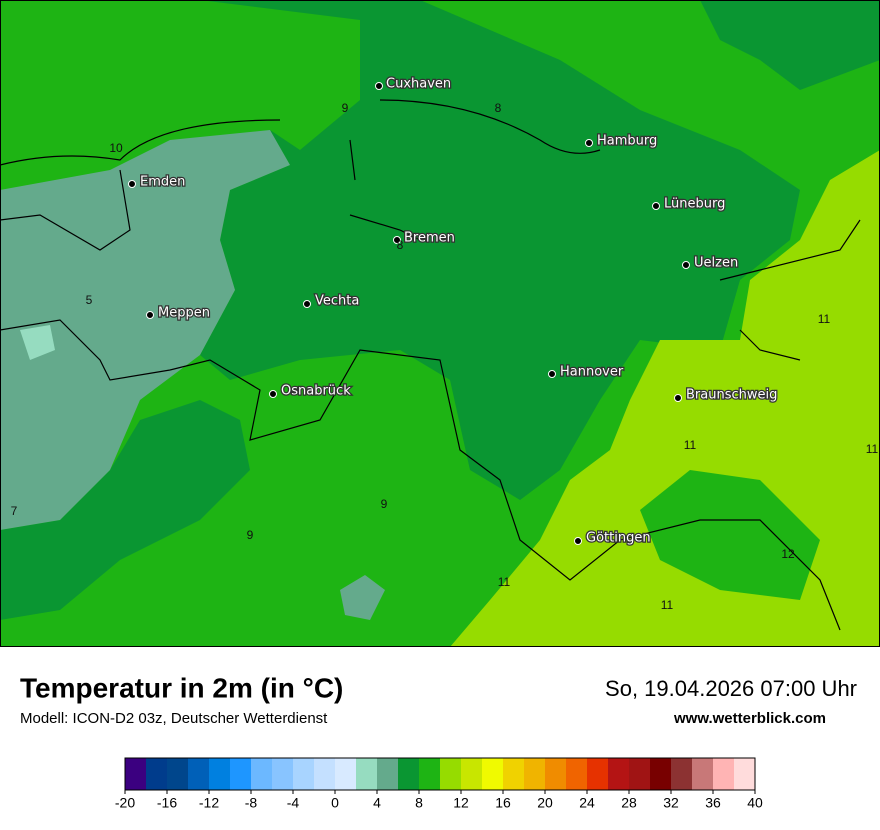 The width and height of the screenshot is (880, 830). I want to click on city: Bremen, so click(424, 238).